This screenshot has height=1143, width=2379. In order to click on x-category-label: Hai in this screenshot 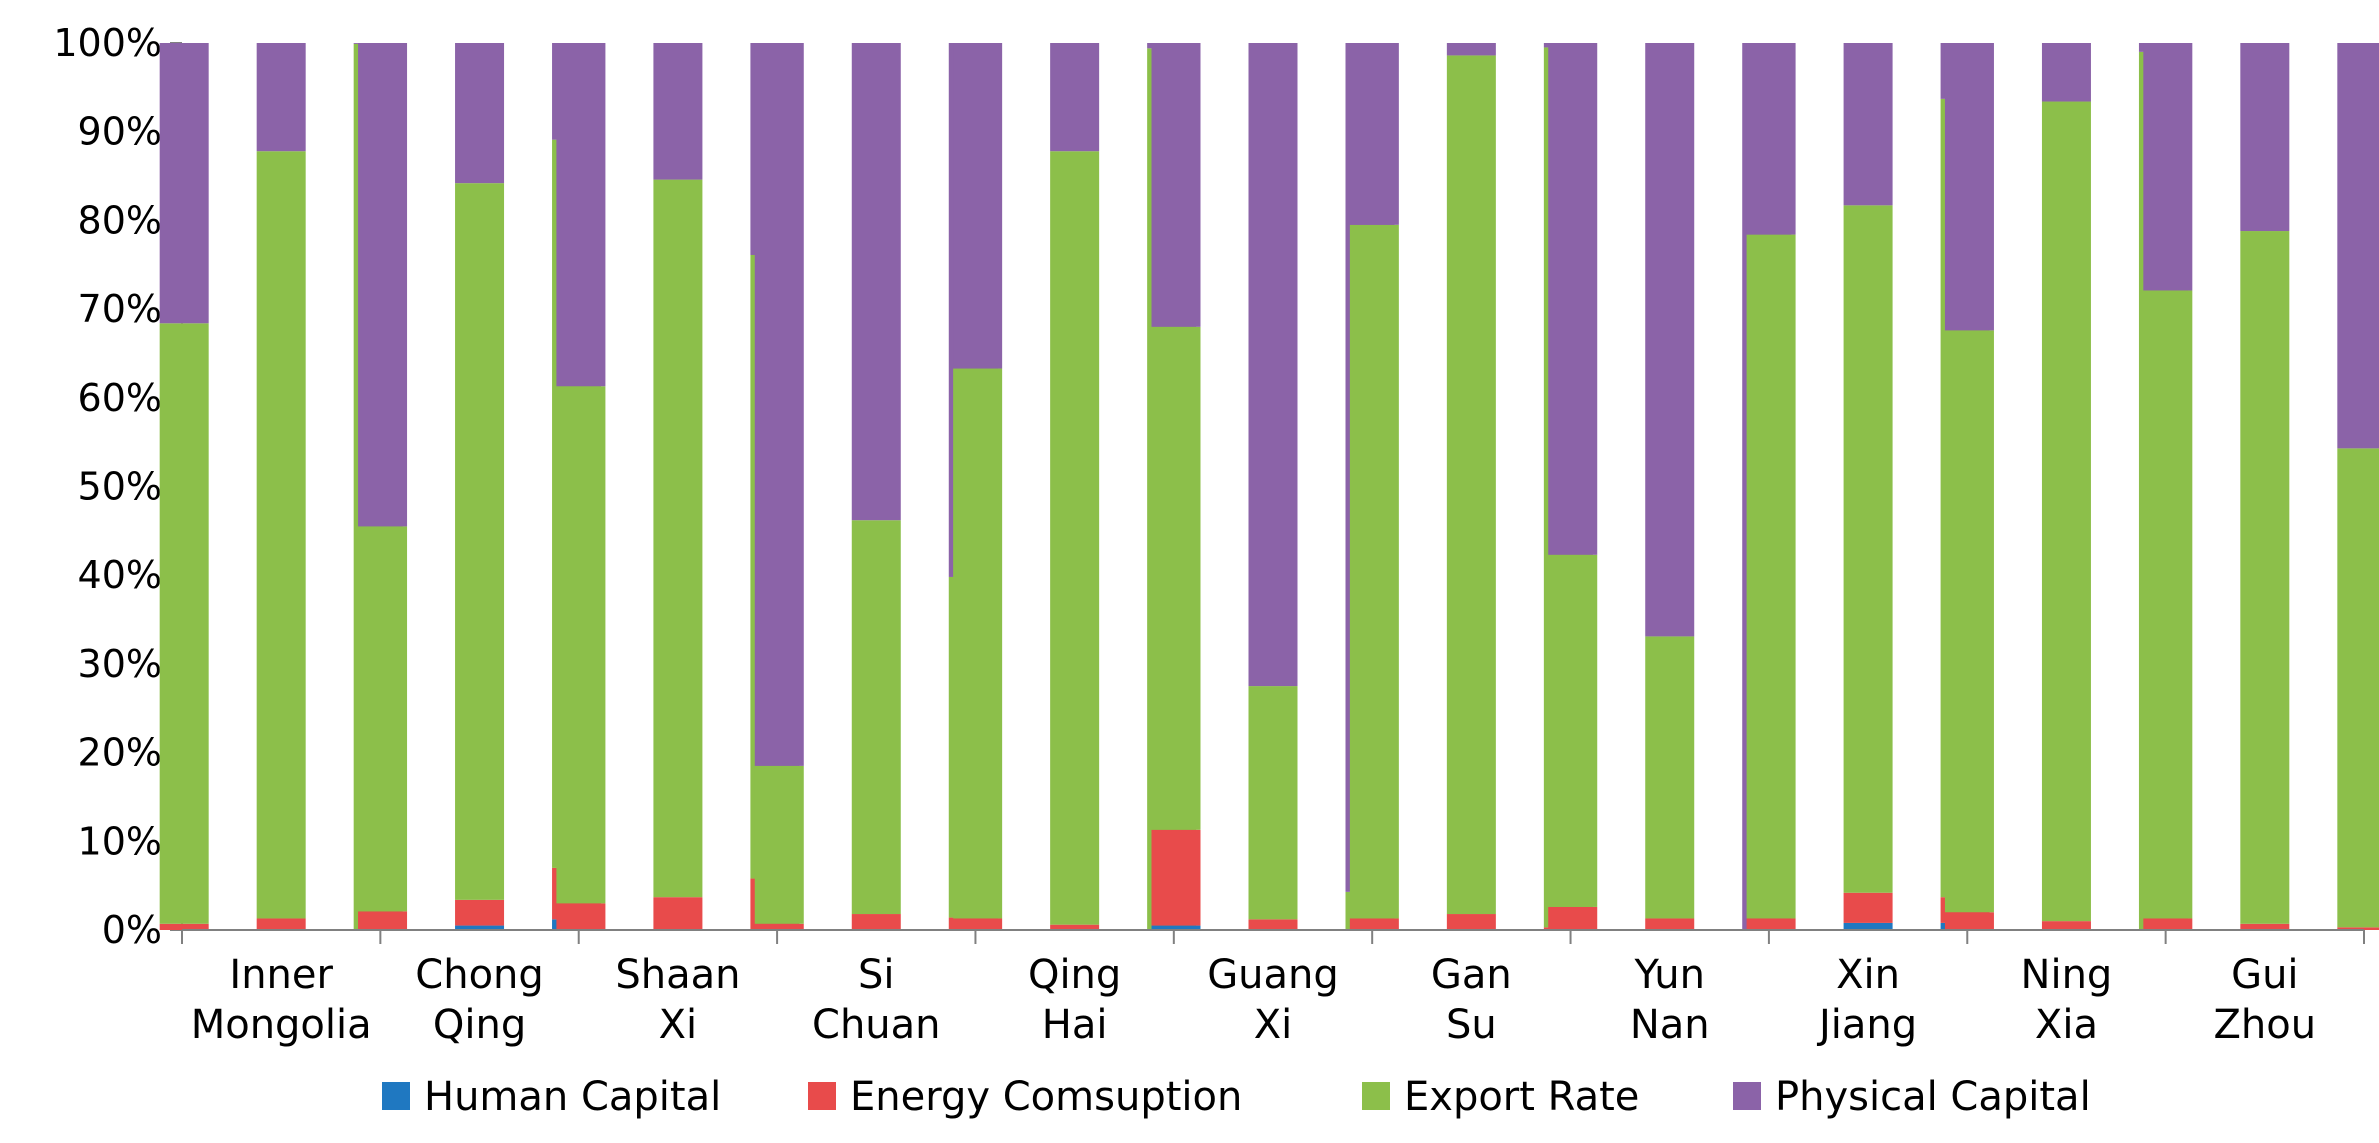, I will do `click(1075, 1025)`.